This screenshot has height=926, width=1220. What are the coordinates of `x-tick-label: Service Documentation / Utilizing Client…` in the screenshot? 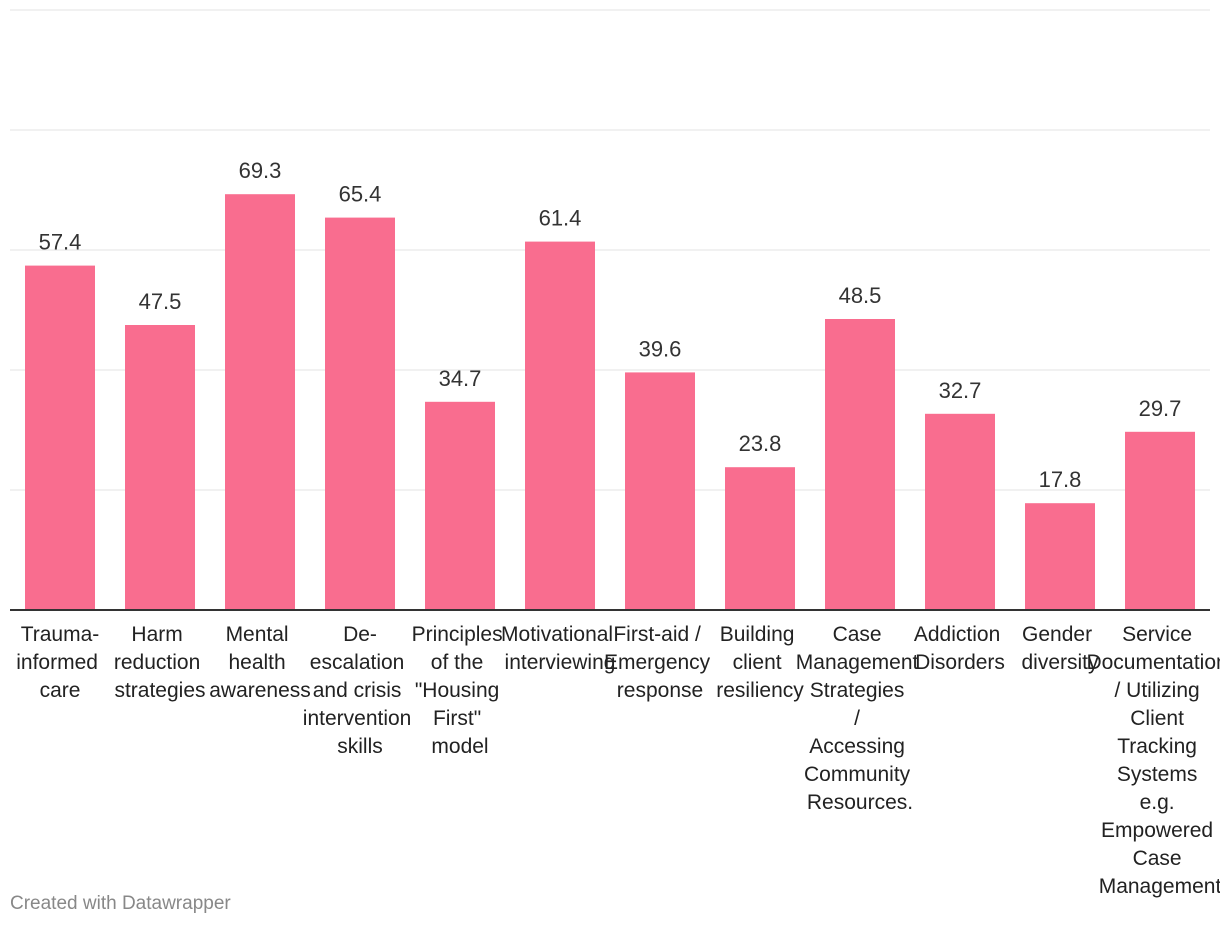 It's located at (1153, 760).